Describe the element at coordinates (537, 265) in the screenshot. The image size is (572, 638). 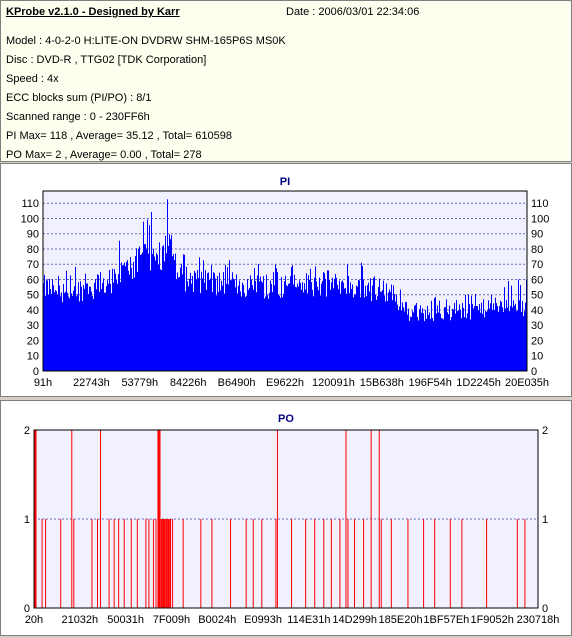
I see `y-tick-label-right: 70` at that location.